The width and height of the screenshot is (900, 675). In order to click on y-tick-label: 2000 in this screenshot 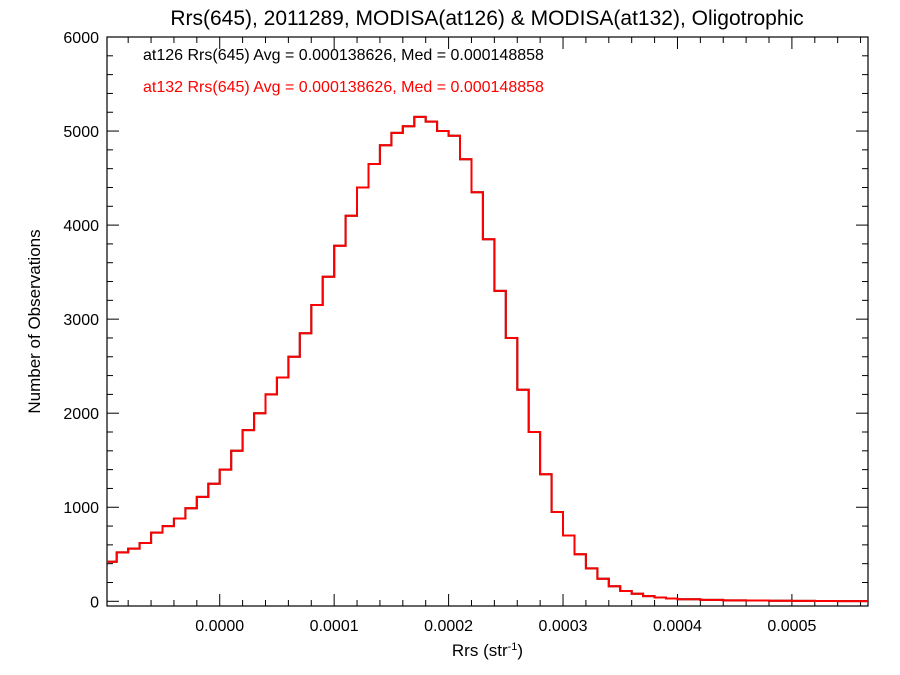, I will do `click(81, 414)`.